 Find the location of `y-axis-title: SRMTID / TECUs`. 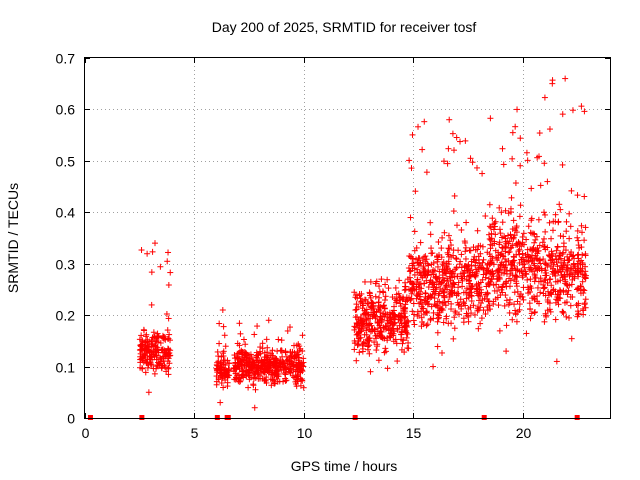

y-axis-title: SRMTID / TECUs is located at coordinates (13, 238).